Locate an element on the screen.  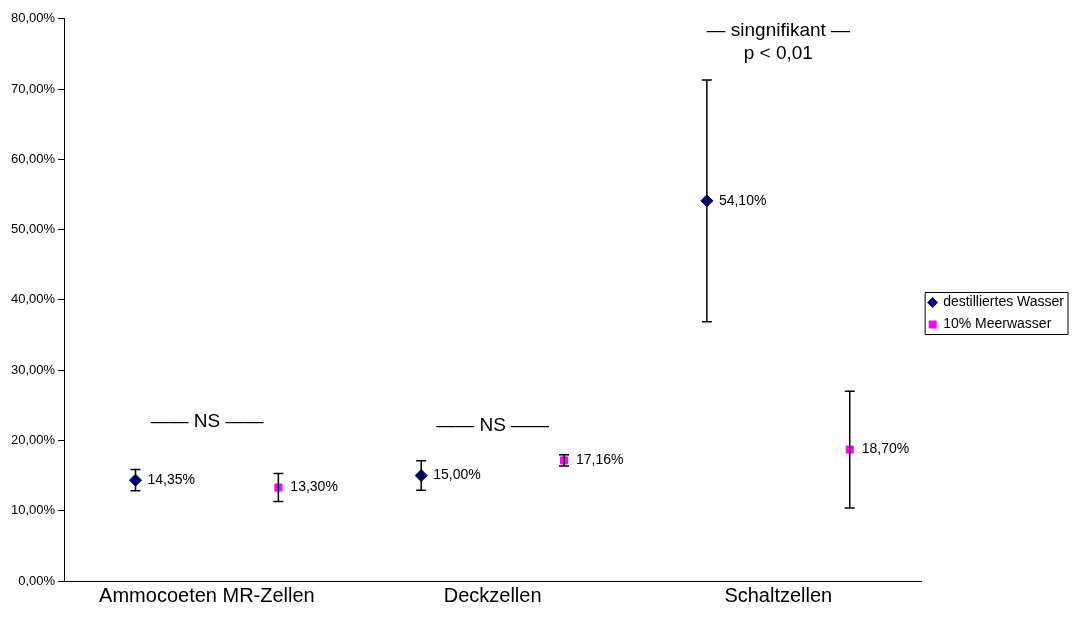
y-tick-label: 20,00% is located at coordinates (33, 440).